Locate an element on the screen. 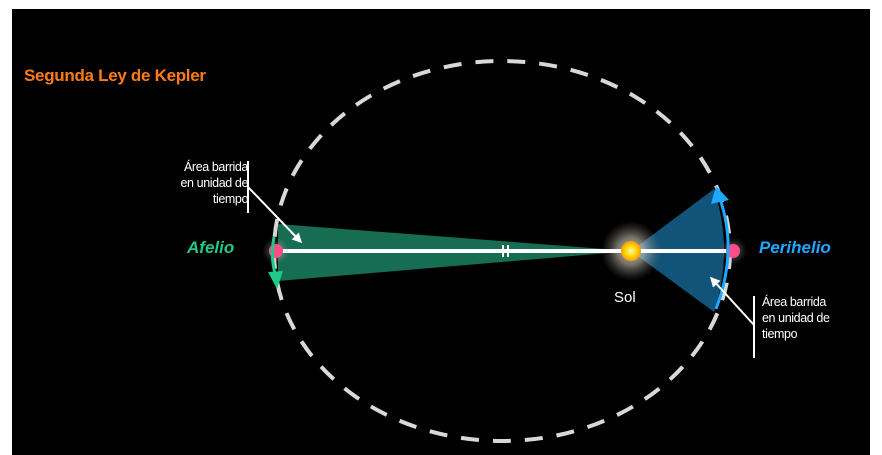  left-annotation-pointer is located at coordinates (275, 215).